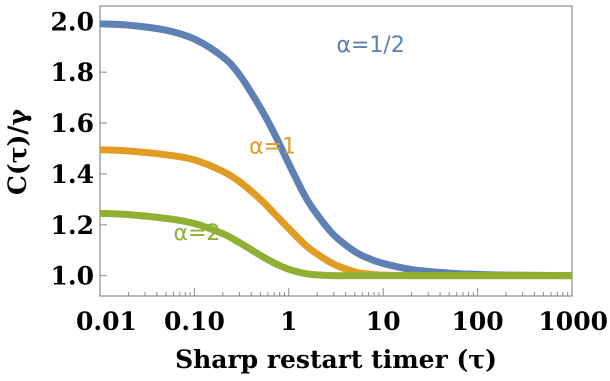 The image size is (610, 381). Describe the element at coordinates (73, 174) in the screenshot. I see `y-tick-label: 1.4` at that location.